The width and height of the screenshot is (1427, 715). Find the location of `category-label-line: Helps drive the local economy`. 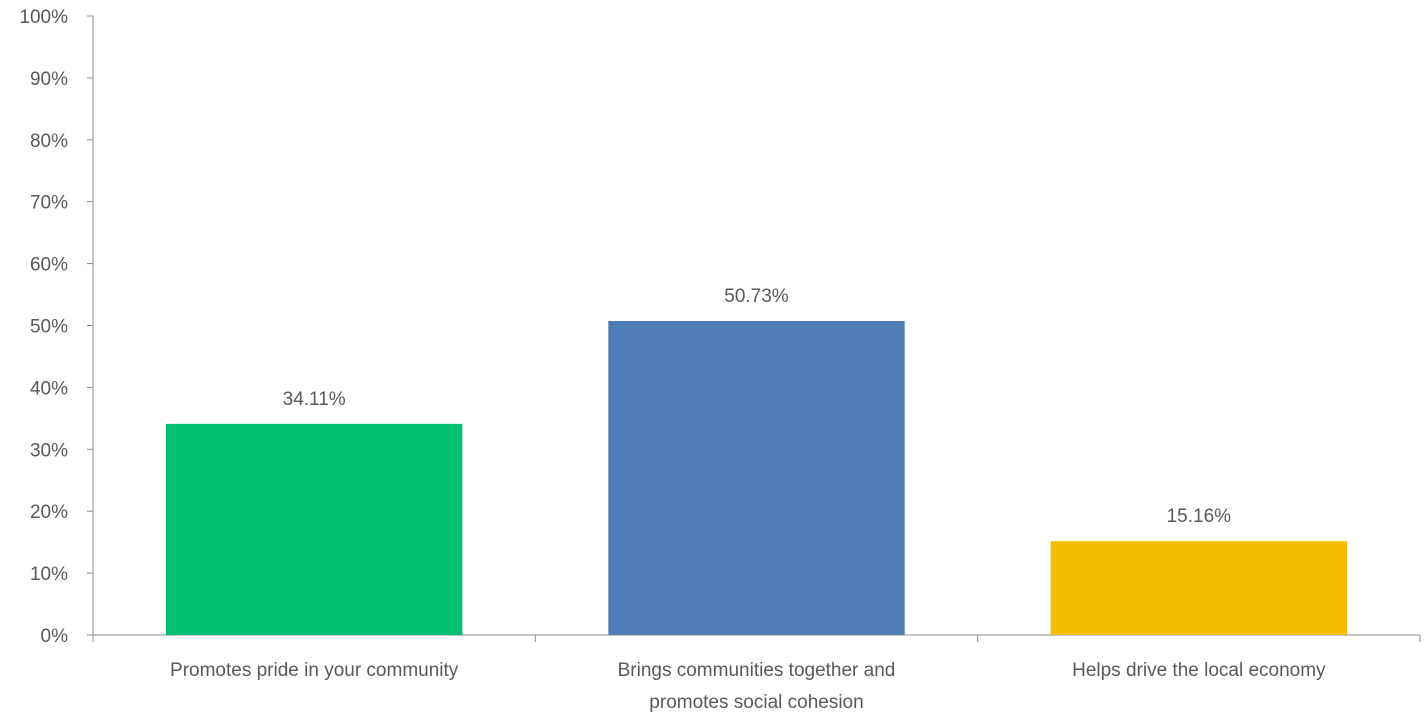

category-label-line: Helps drive the local economy is located at coordinates (1199, 670).